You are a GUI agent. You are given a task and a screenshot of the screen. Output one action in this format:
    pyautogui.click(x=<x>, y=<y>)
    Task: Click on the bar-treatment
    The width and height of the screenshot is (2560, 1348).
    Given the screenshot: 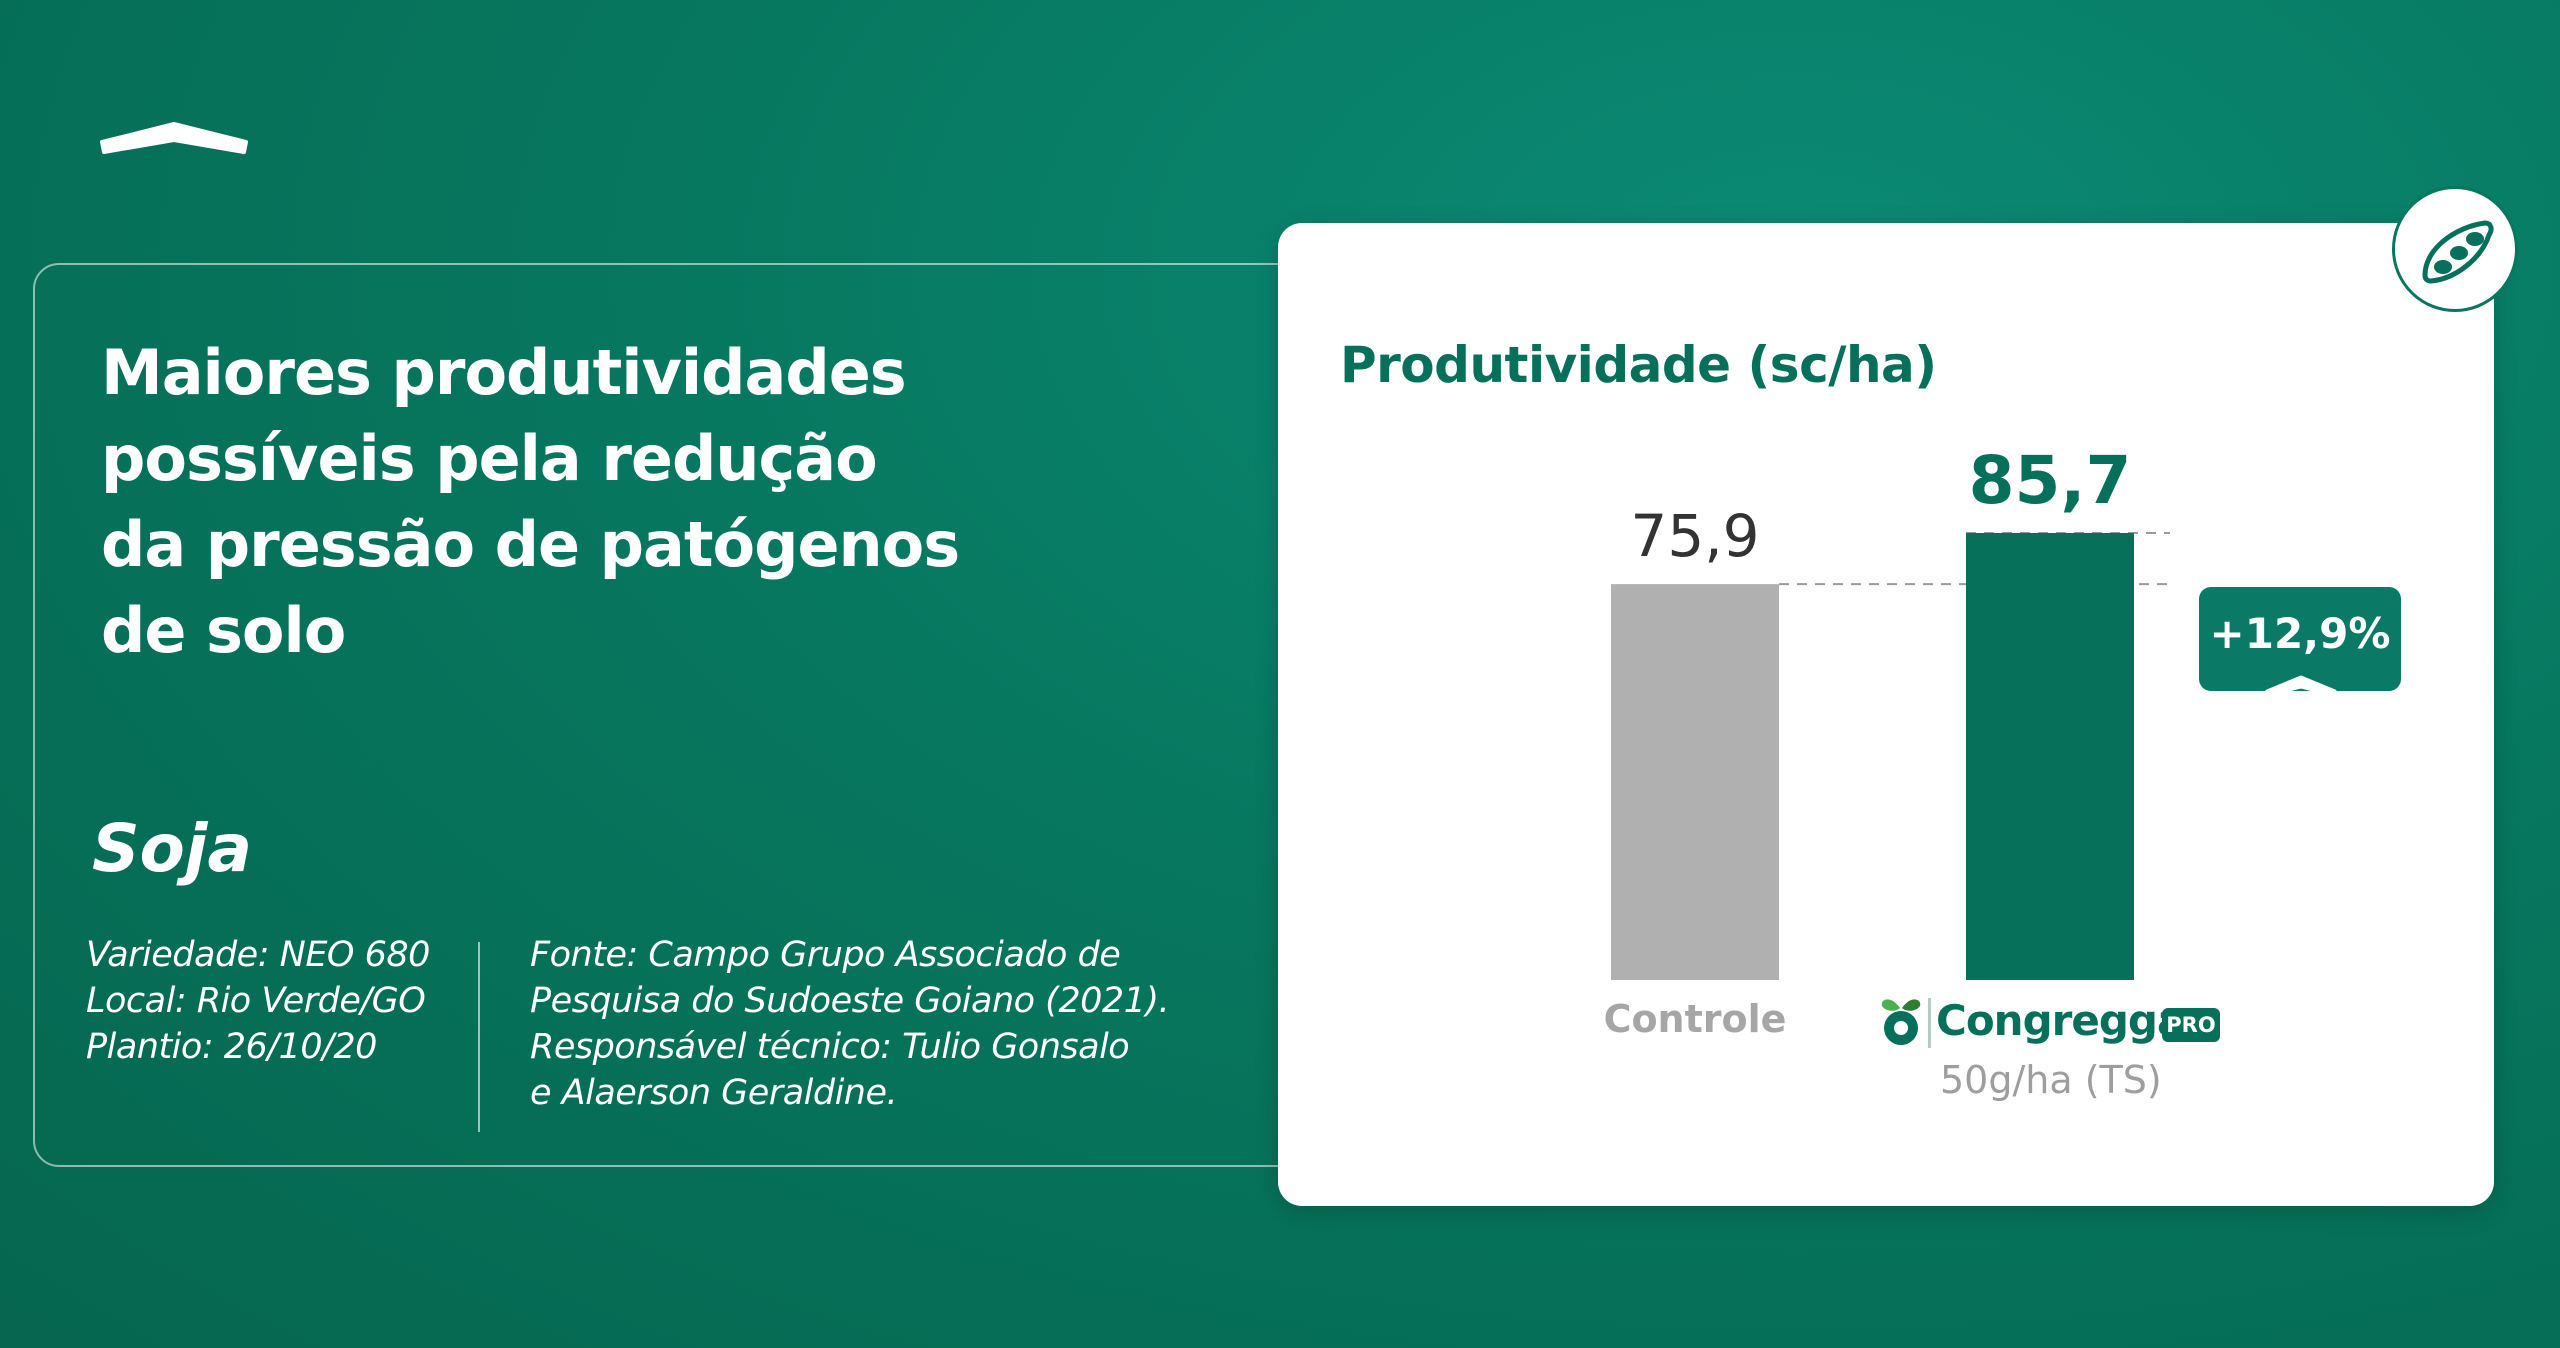 What is the action you would take?
    pyautogui.click(x=2050, y=756)
    